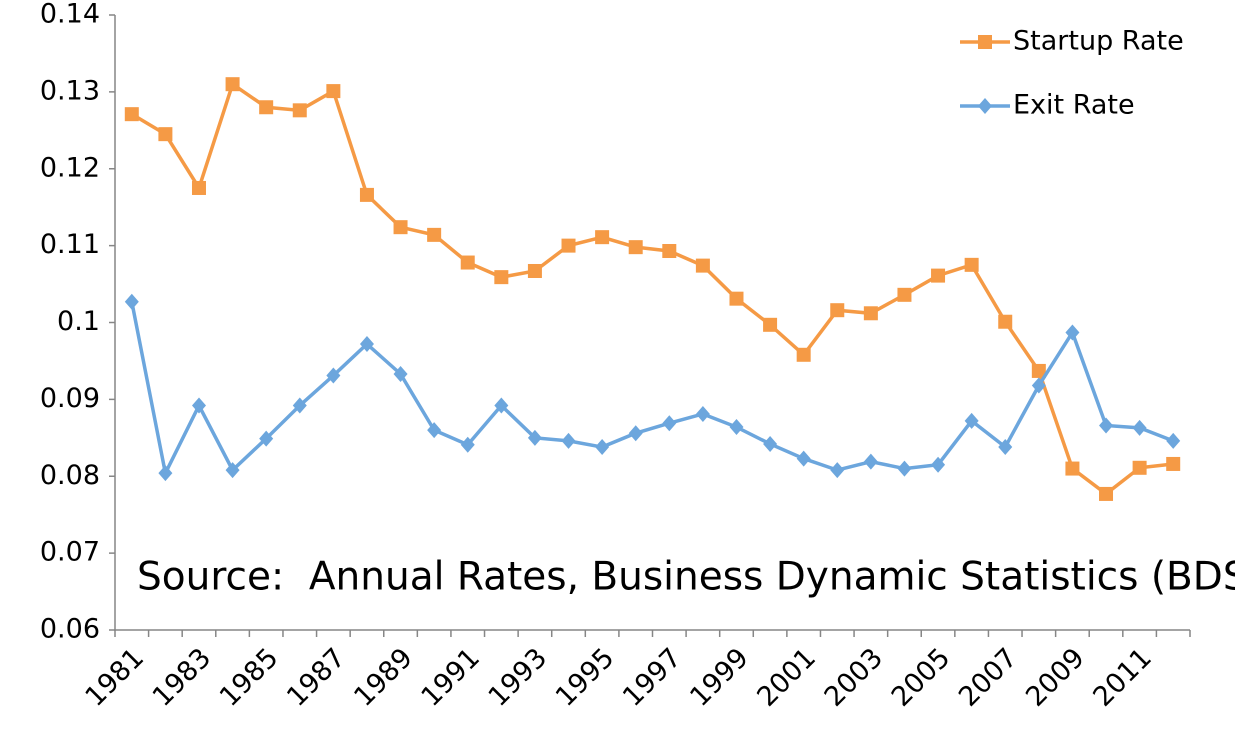 This screenshot has height=735, width=1235. What do you see at coordinates (518, 677) in the screenshot?
I see `x-tick-label: 1993` at bounding box center [518, 677].